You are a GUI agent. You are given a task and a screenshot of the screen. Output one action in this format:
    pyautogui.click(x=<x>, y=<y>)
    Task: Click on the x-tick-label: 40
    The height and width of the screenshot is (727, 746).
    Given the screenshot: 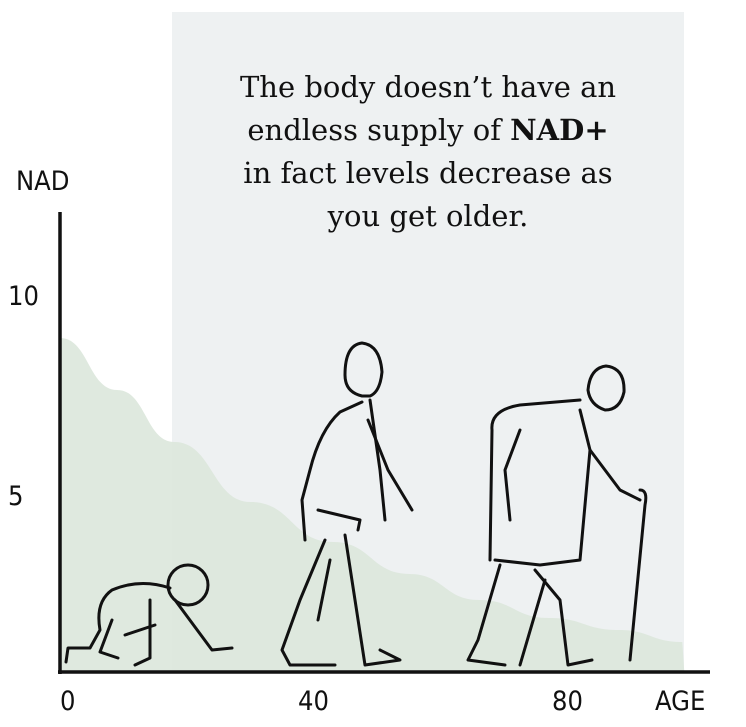 What is the action you would take?
    pyautogui.click(x=313, y=701)
    